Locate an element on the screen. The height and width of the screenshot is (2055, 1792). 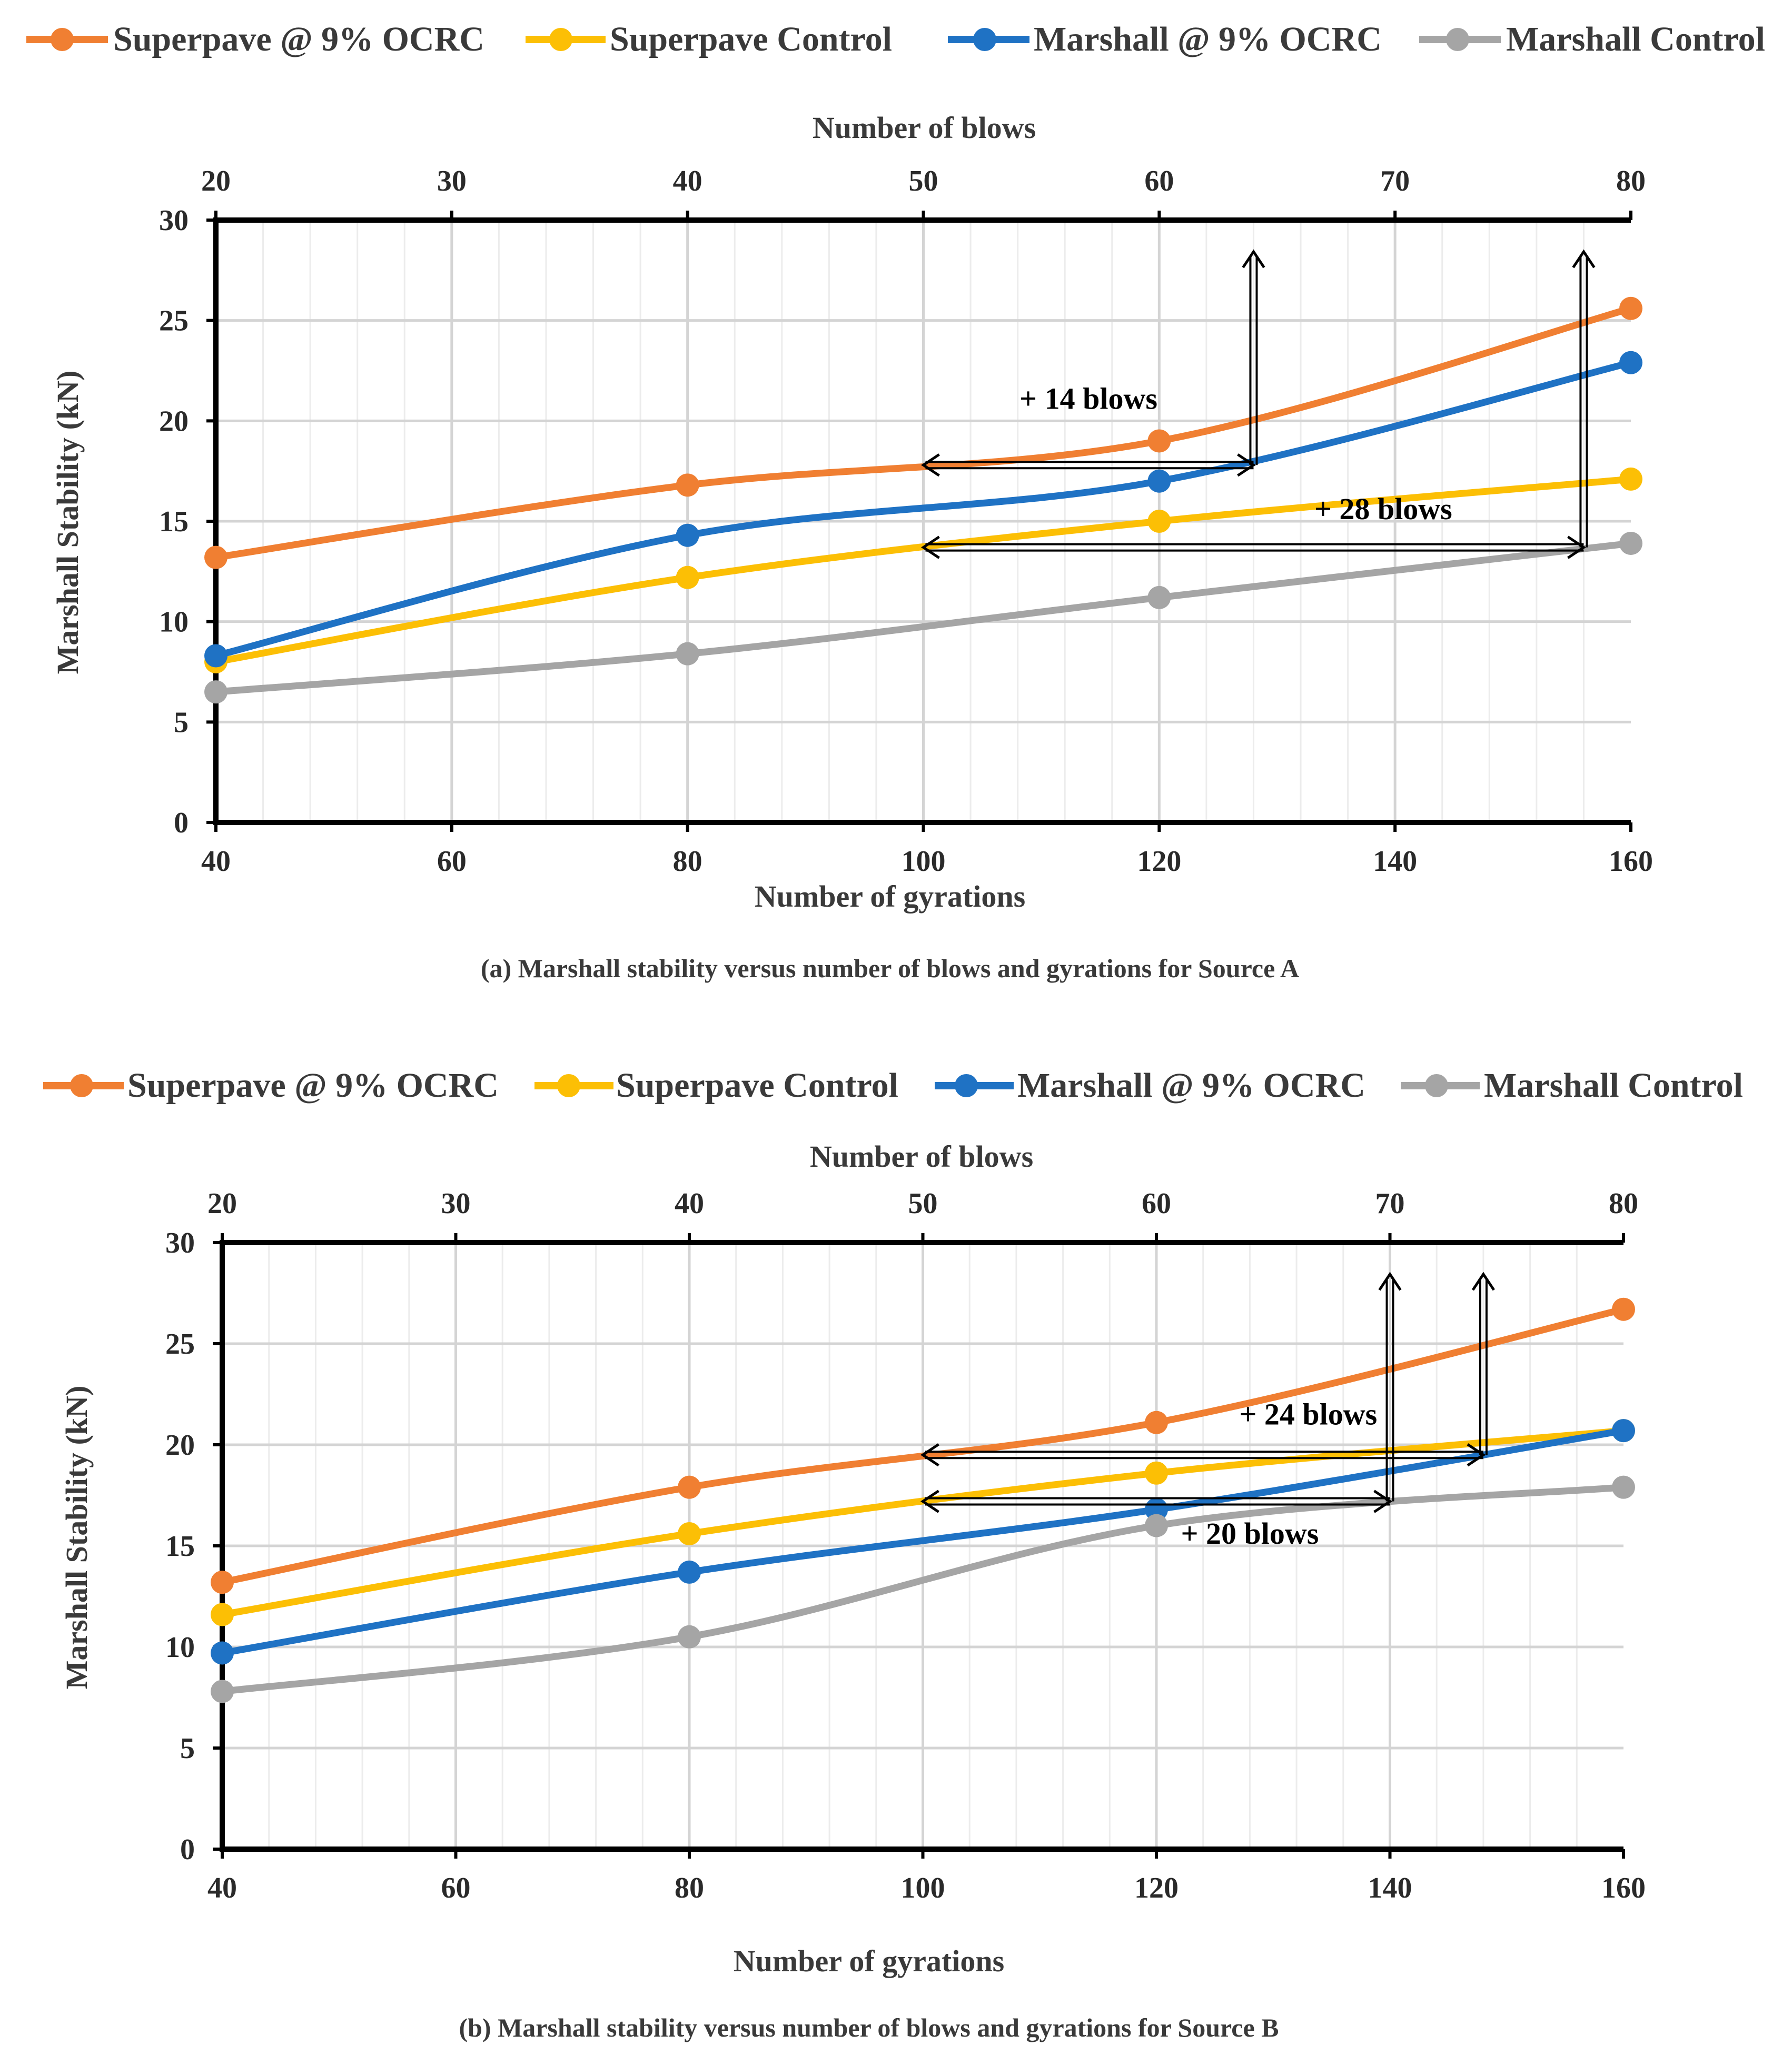
annotation-label: + 14 blows is located at coordinates (1088, 398).